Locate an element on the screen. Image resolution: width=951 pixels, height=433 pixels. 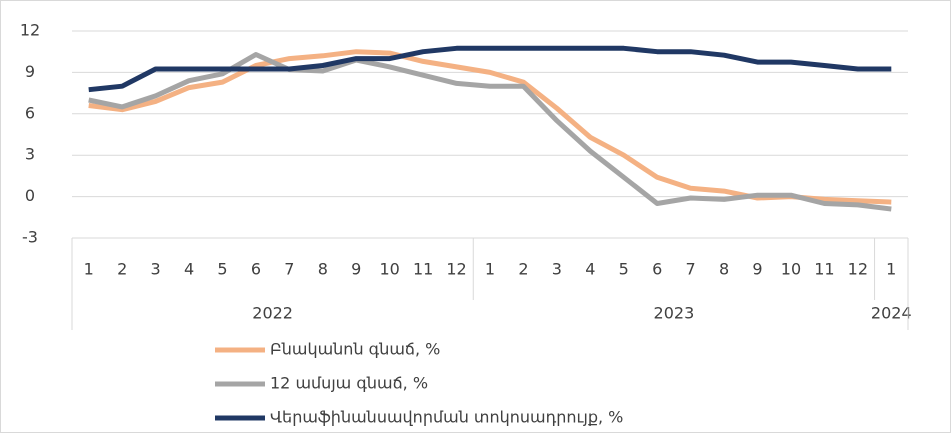
y-tick-label: 9 is located at coordinates (30, 71).